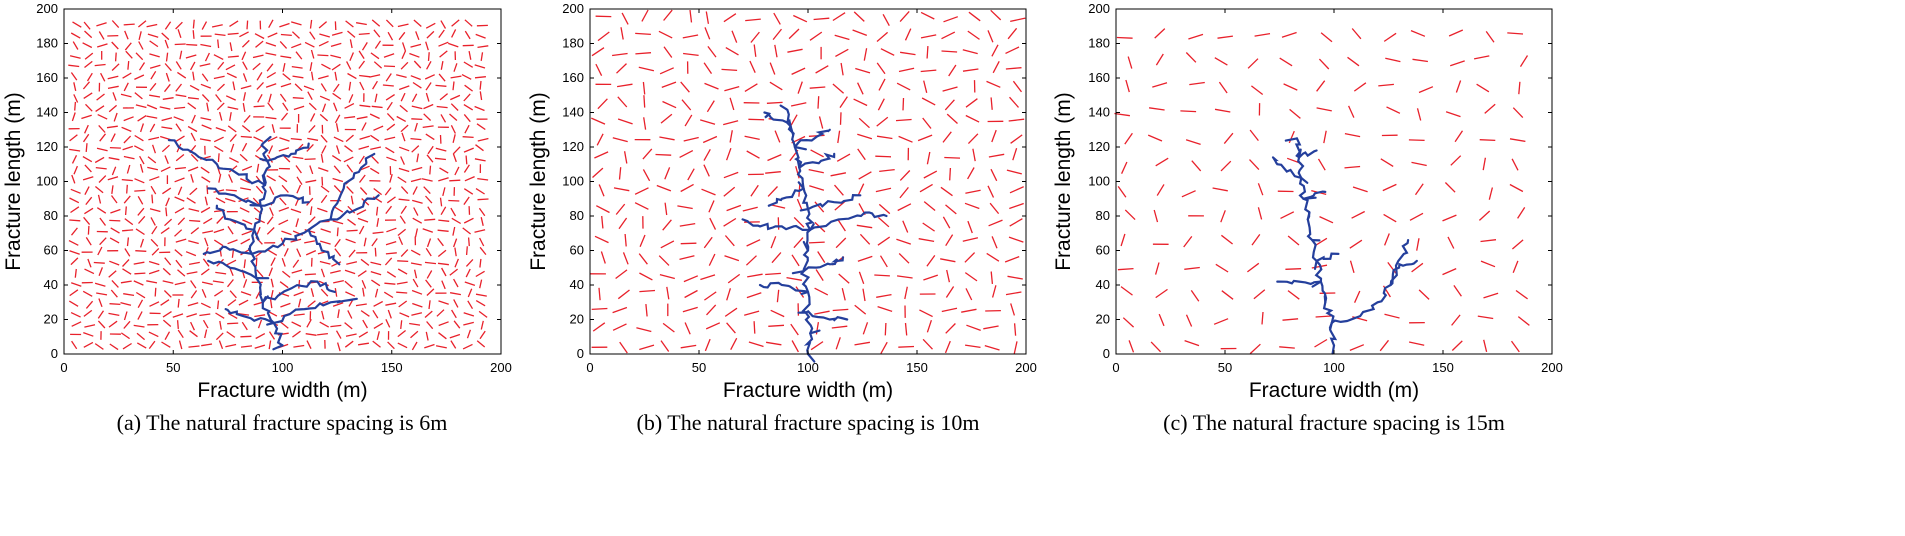 Image resolution: width=1905 pixels, height=536 pixels. What do you see at coordinates (1334, 390) in the screenshot?
I see `x-axis-label: Fracture width (m)` at bounding box center [1334, 390].